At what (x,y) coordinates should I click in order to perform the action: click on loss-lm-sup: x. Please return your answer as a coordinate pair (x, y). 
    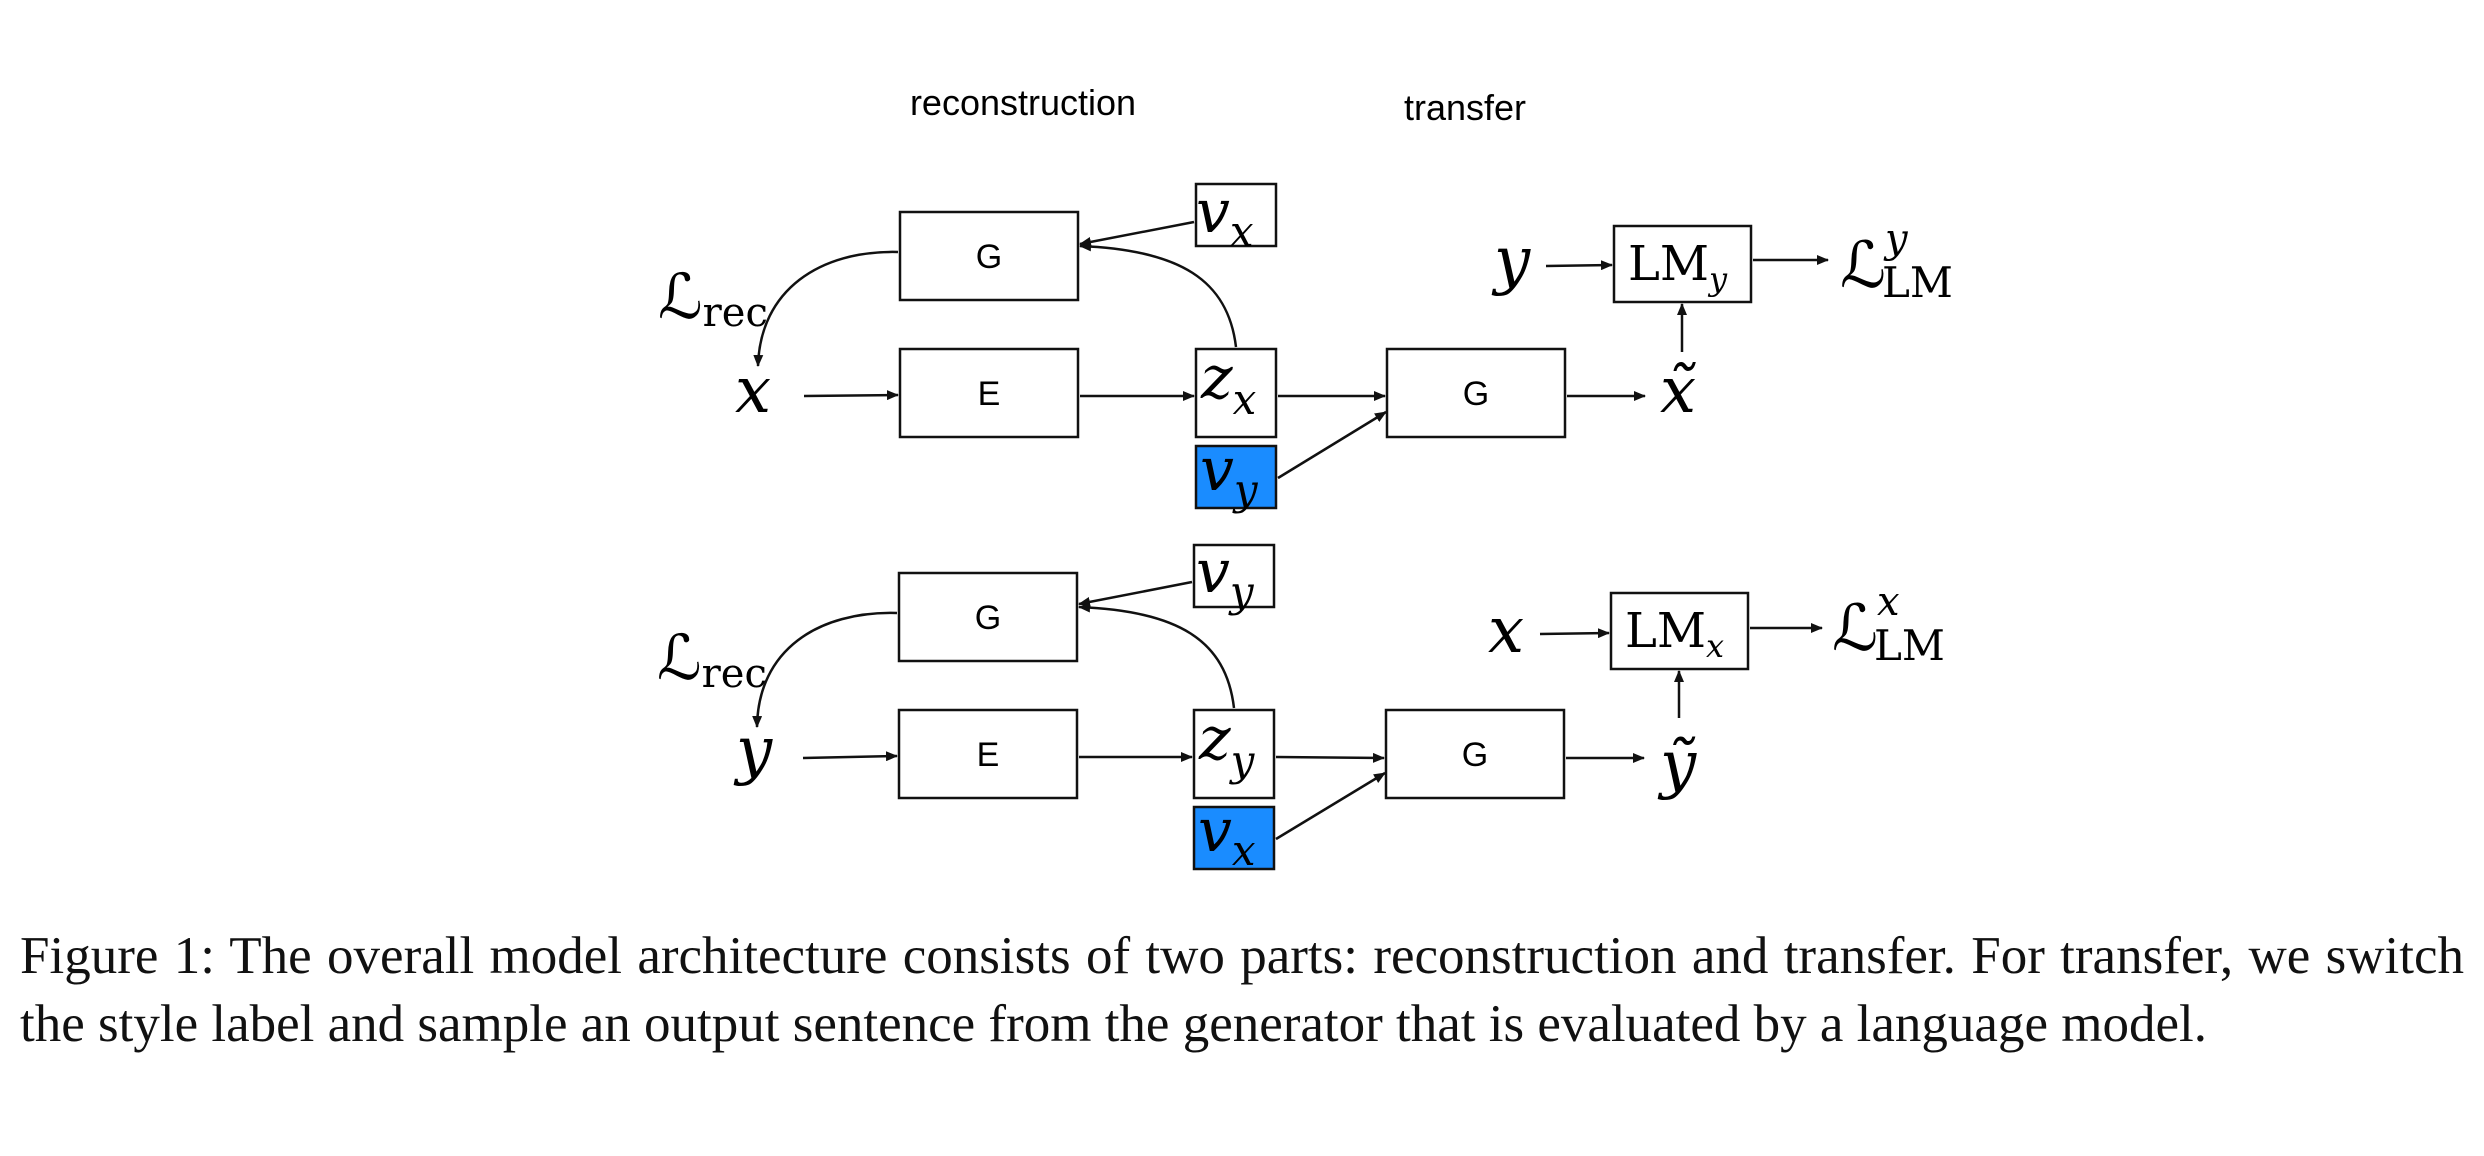
    Looking at the image, I should click on (1888, 602).